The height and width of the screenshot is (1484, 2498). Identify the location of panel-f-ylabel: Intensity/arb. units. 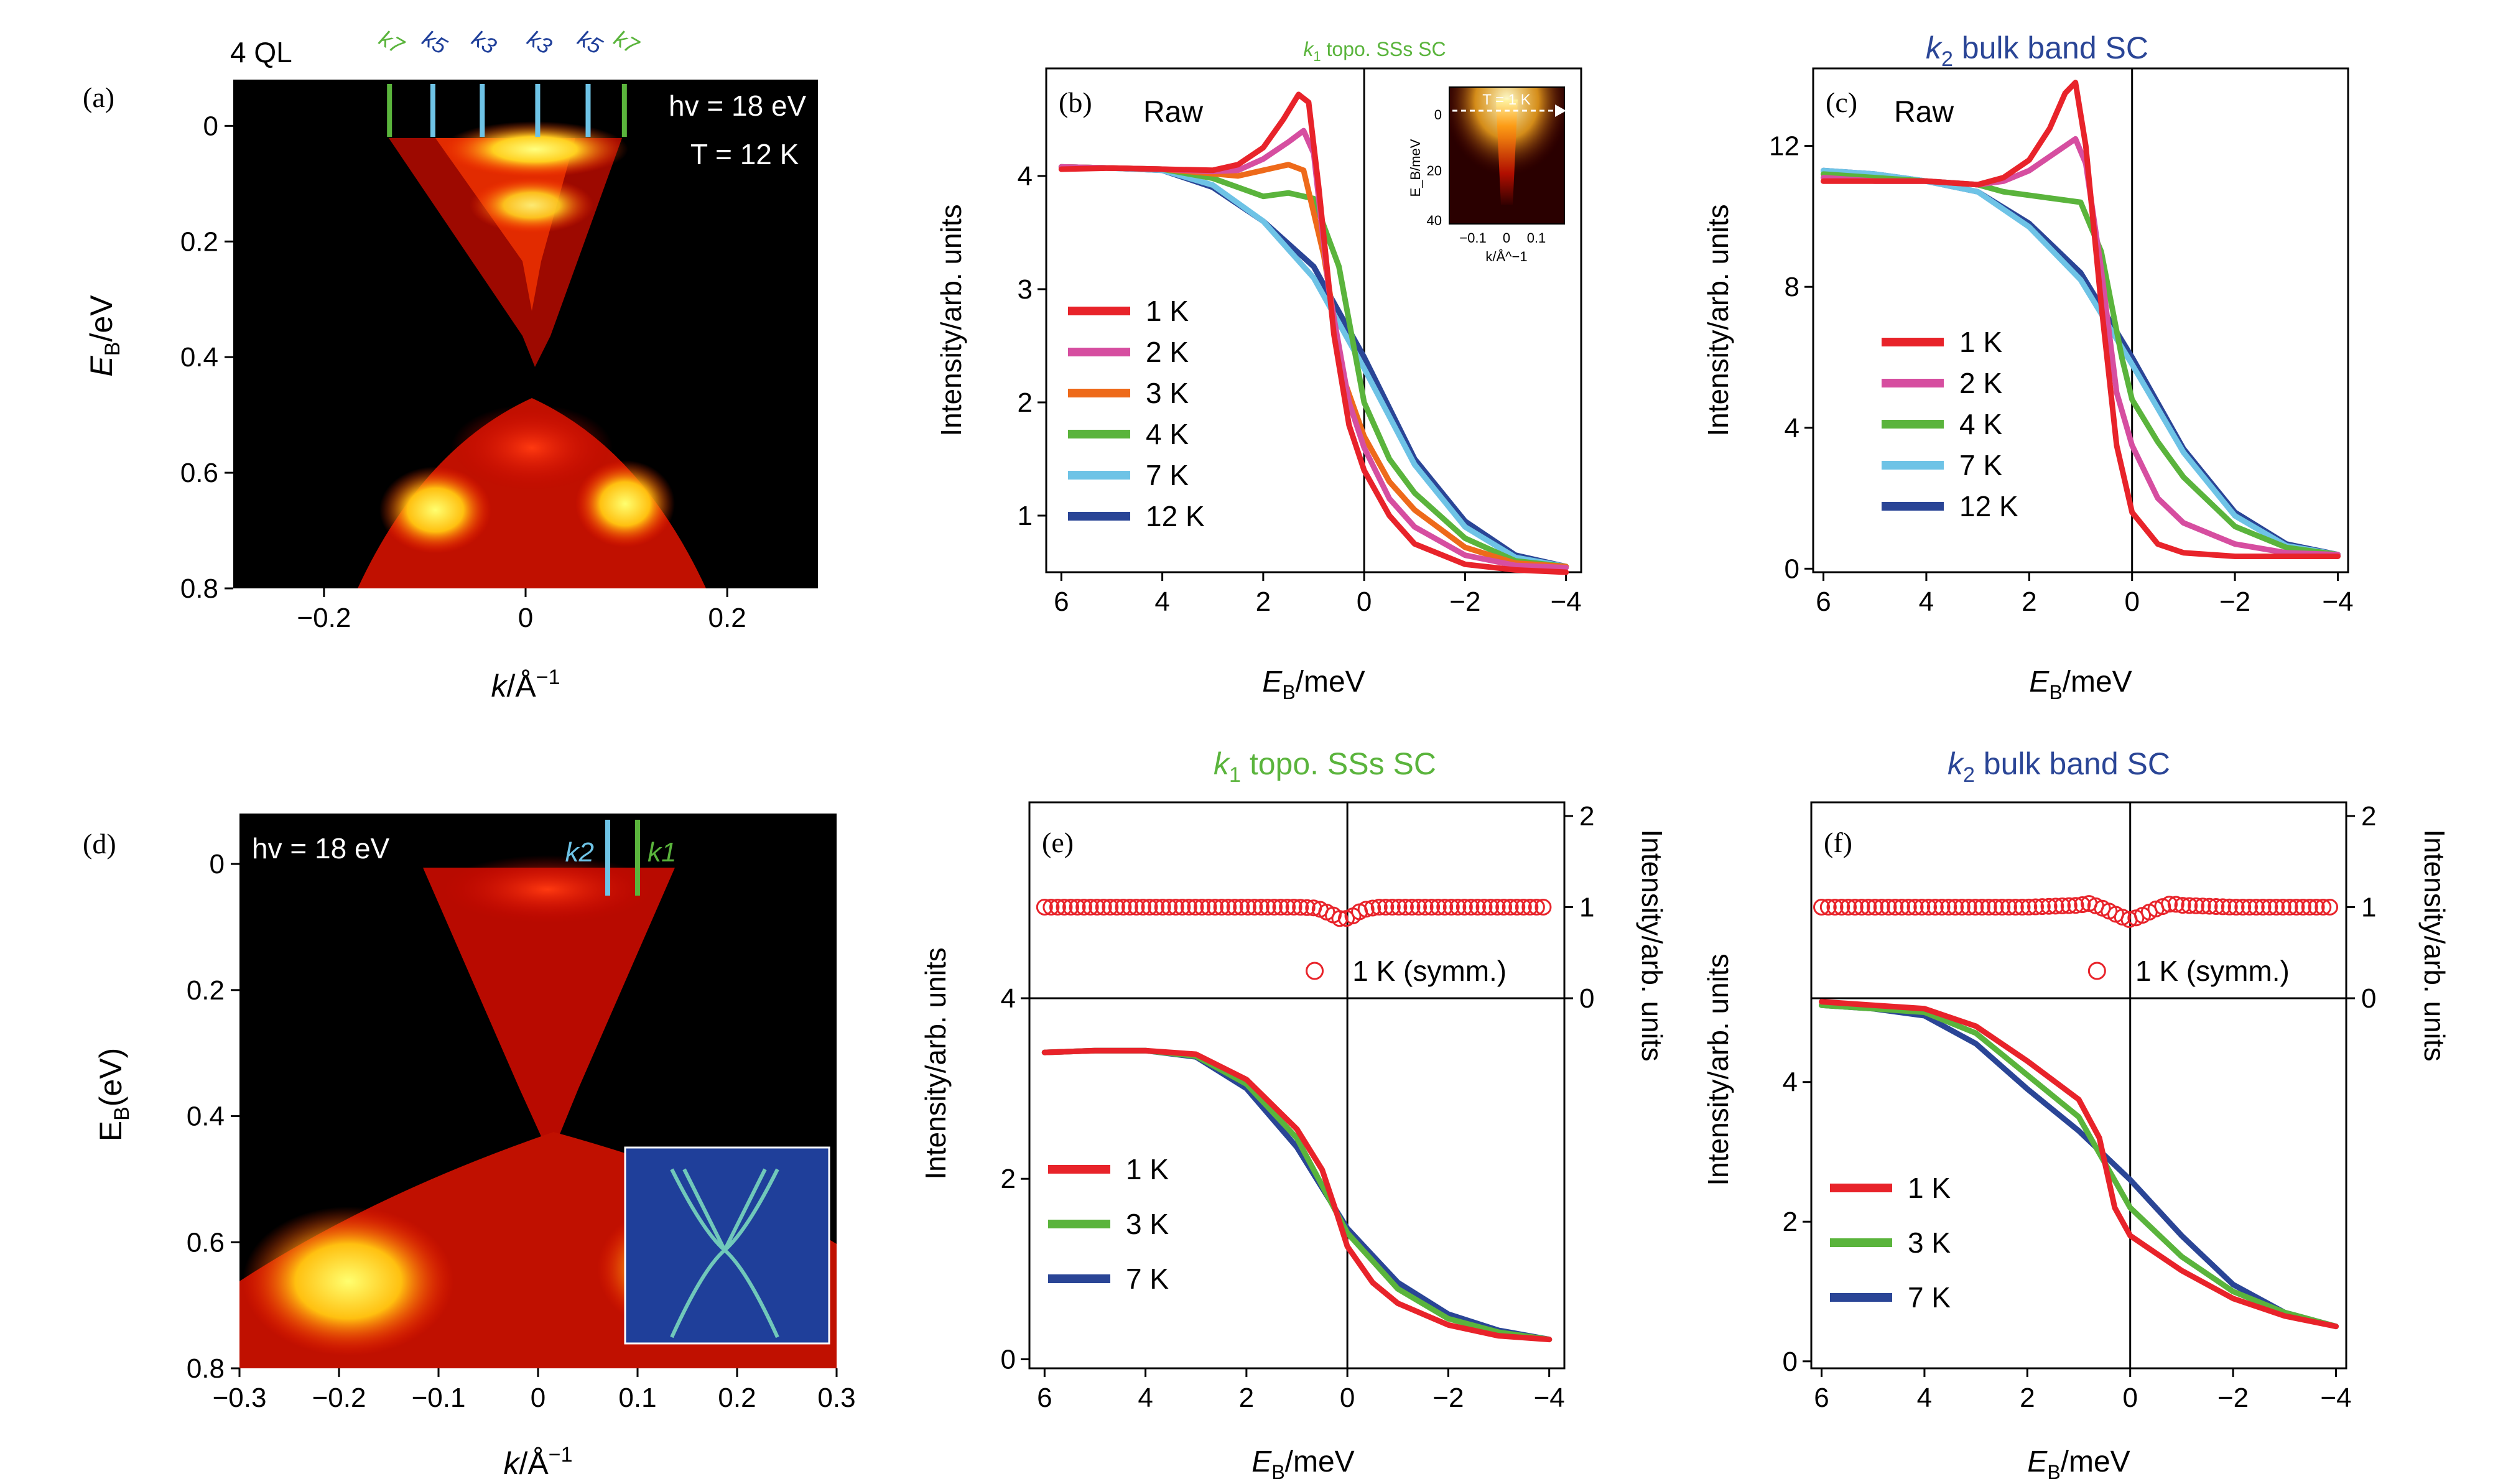
(1718, 1069).